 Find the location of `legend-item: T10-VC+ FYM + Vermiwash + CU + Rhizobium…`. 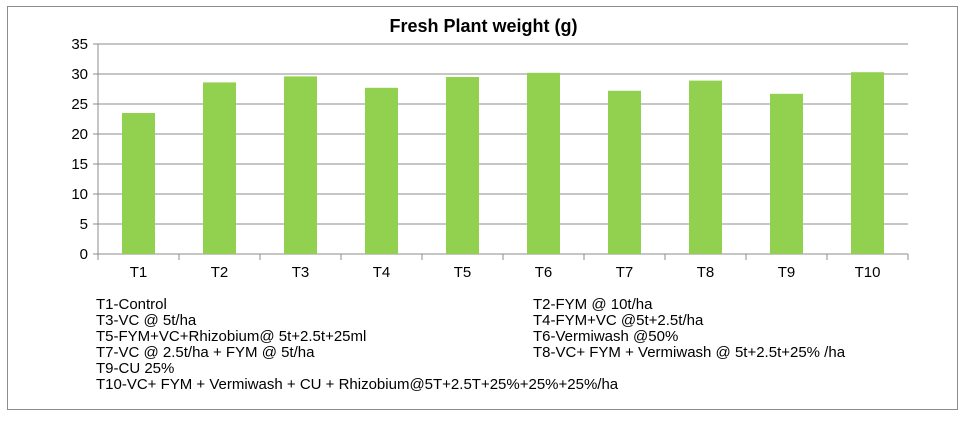

legend-item: T10-VC+ FYM + Vermiwash + CU + Rhizobium… is located at coordinates (357, 384).